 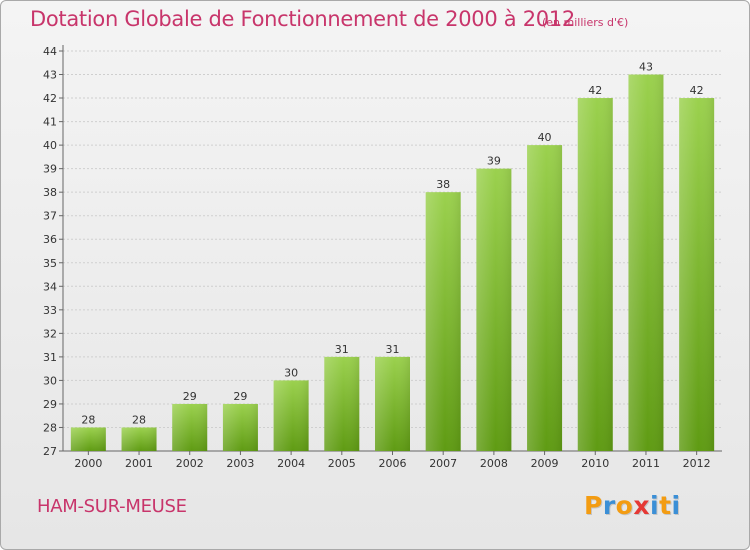 What do you see at coordinates (494, 309) in the screenshot?
I see `bar-shine-2008` at bounding box center [494, 309].